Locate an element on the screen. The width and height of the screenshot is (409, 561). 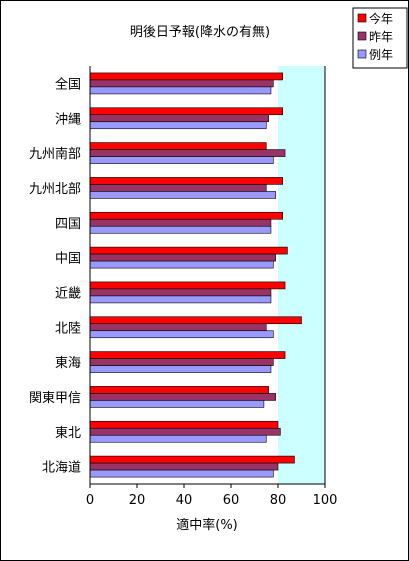
category-label: 関東甲信 is located at coordinates (55, 398).